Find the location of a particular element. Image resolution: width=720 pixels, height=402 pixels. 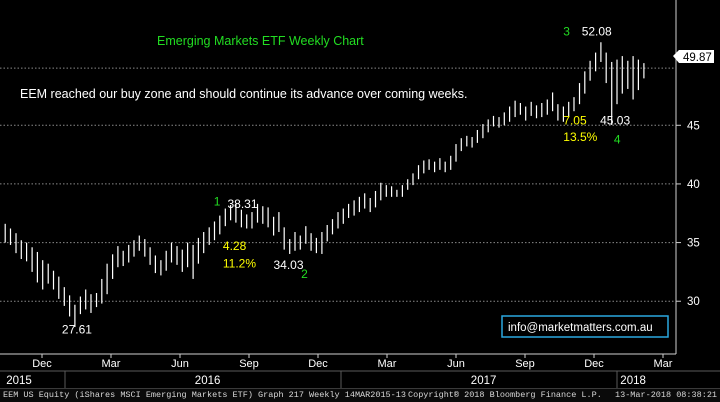

x-year-label: 2016 is located at coordinates (208, 381).